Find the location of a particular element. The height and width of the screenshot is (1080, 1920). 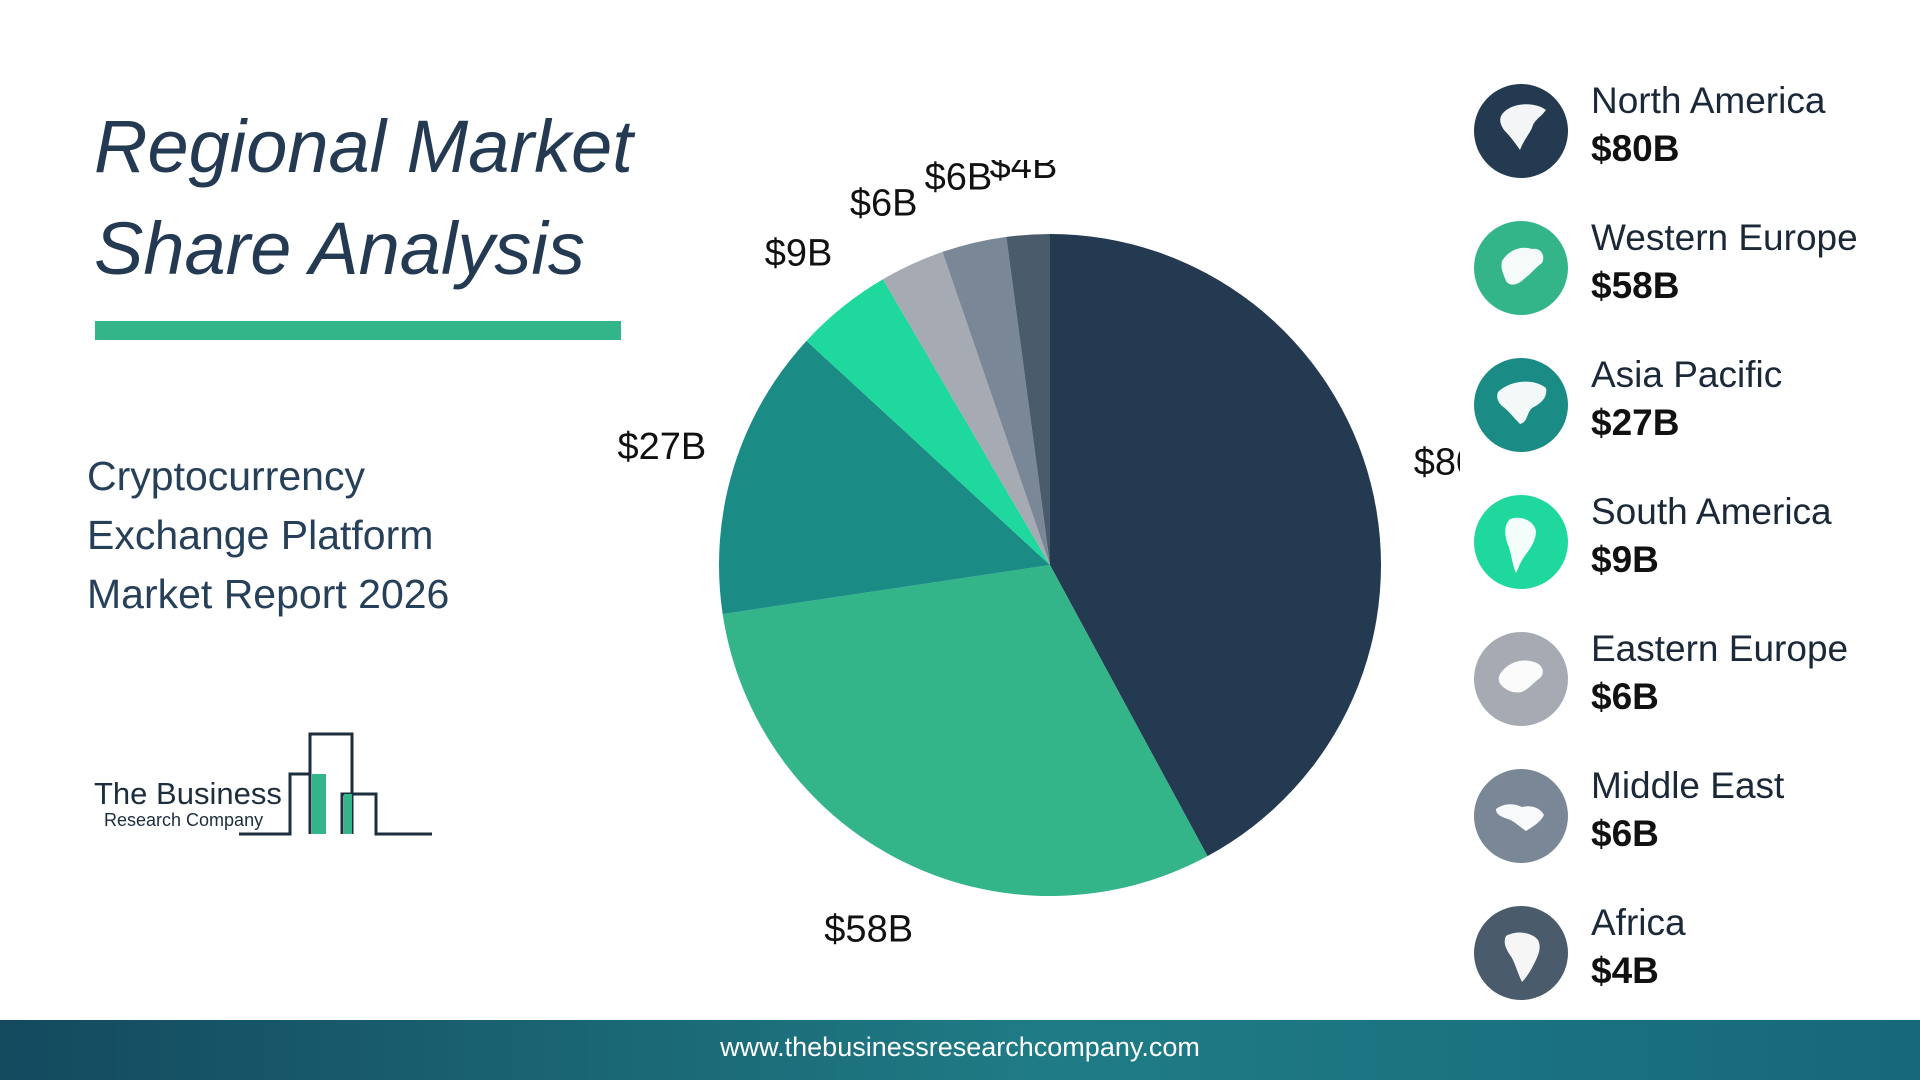

africa-globe-icon is located at coordinates (1521, 953).